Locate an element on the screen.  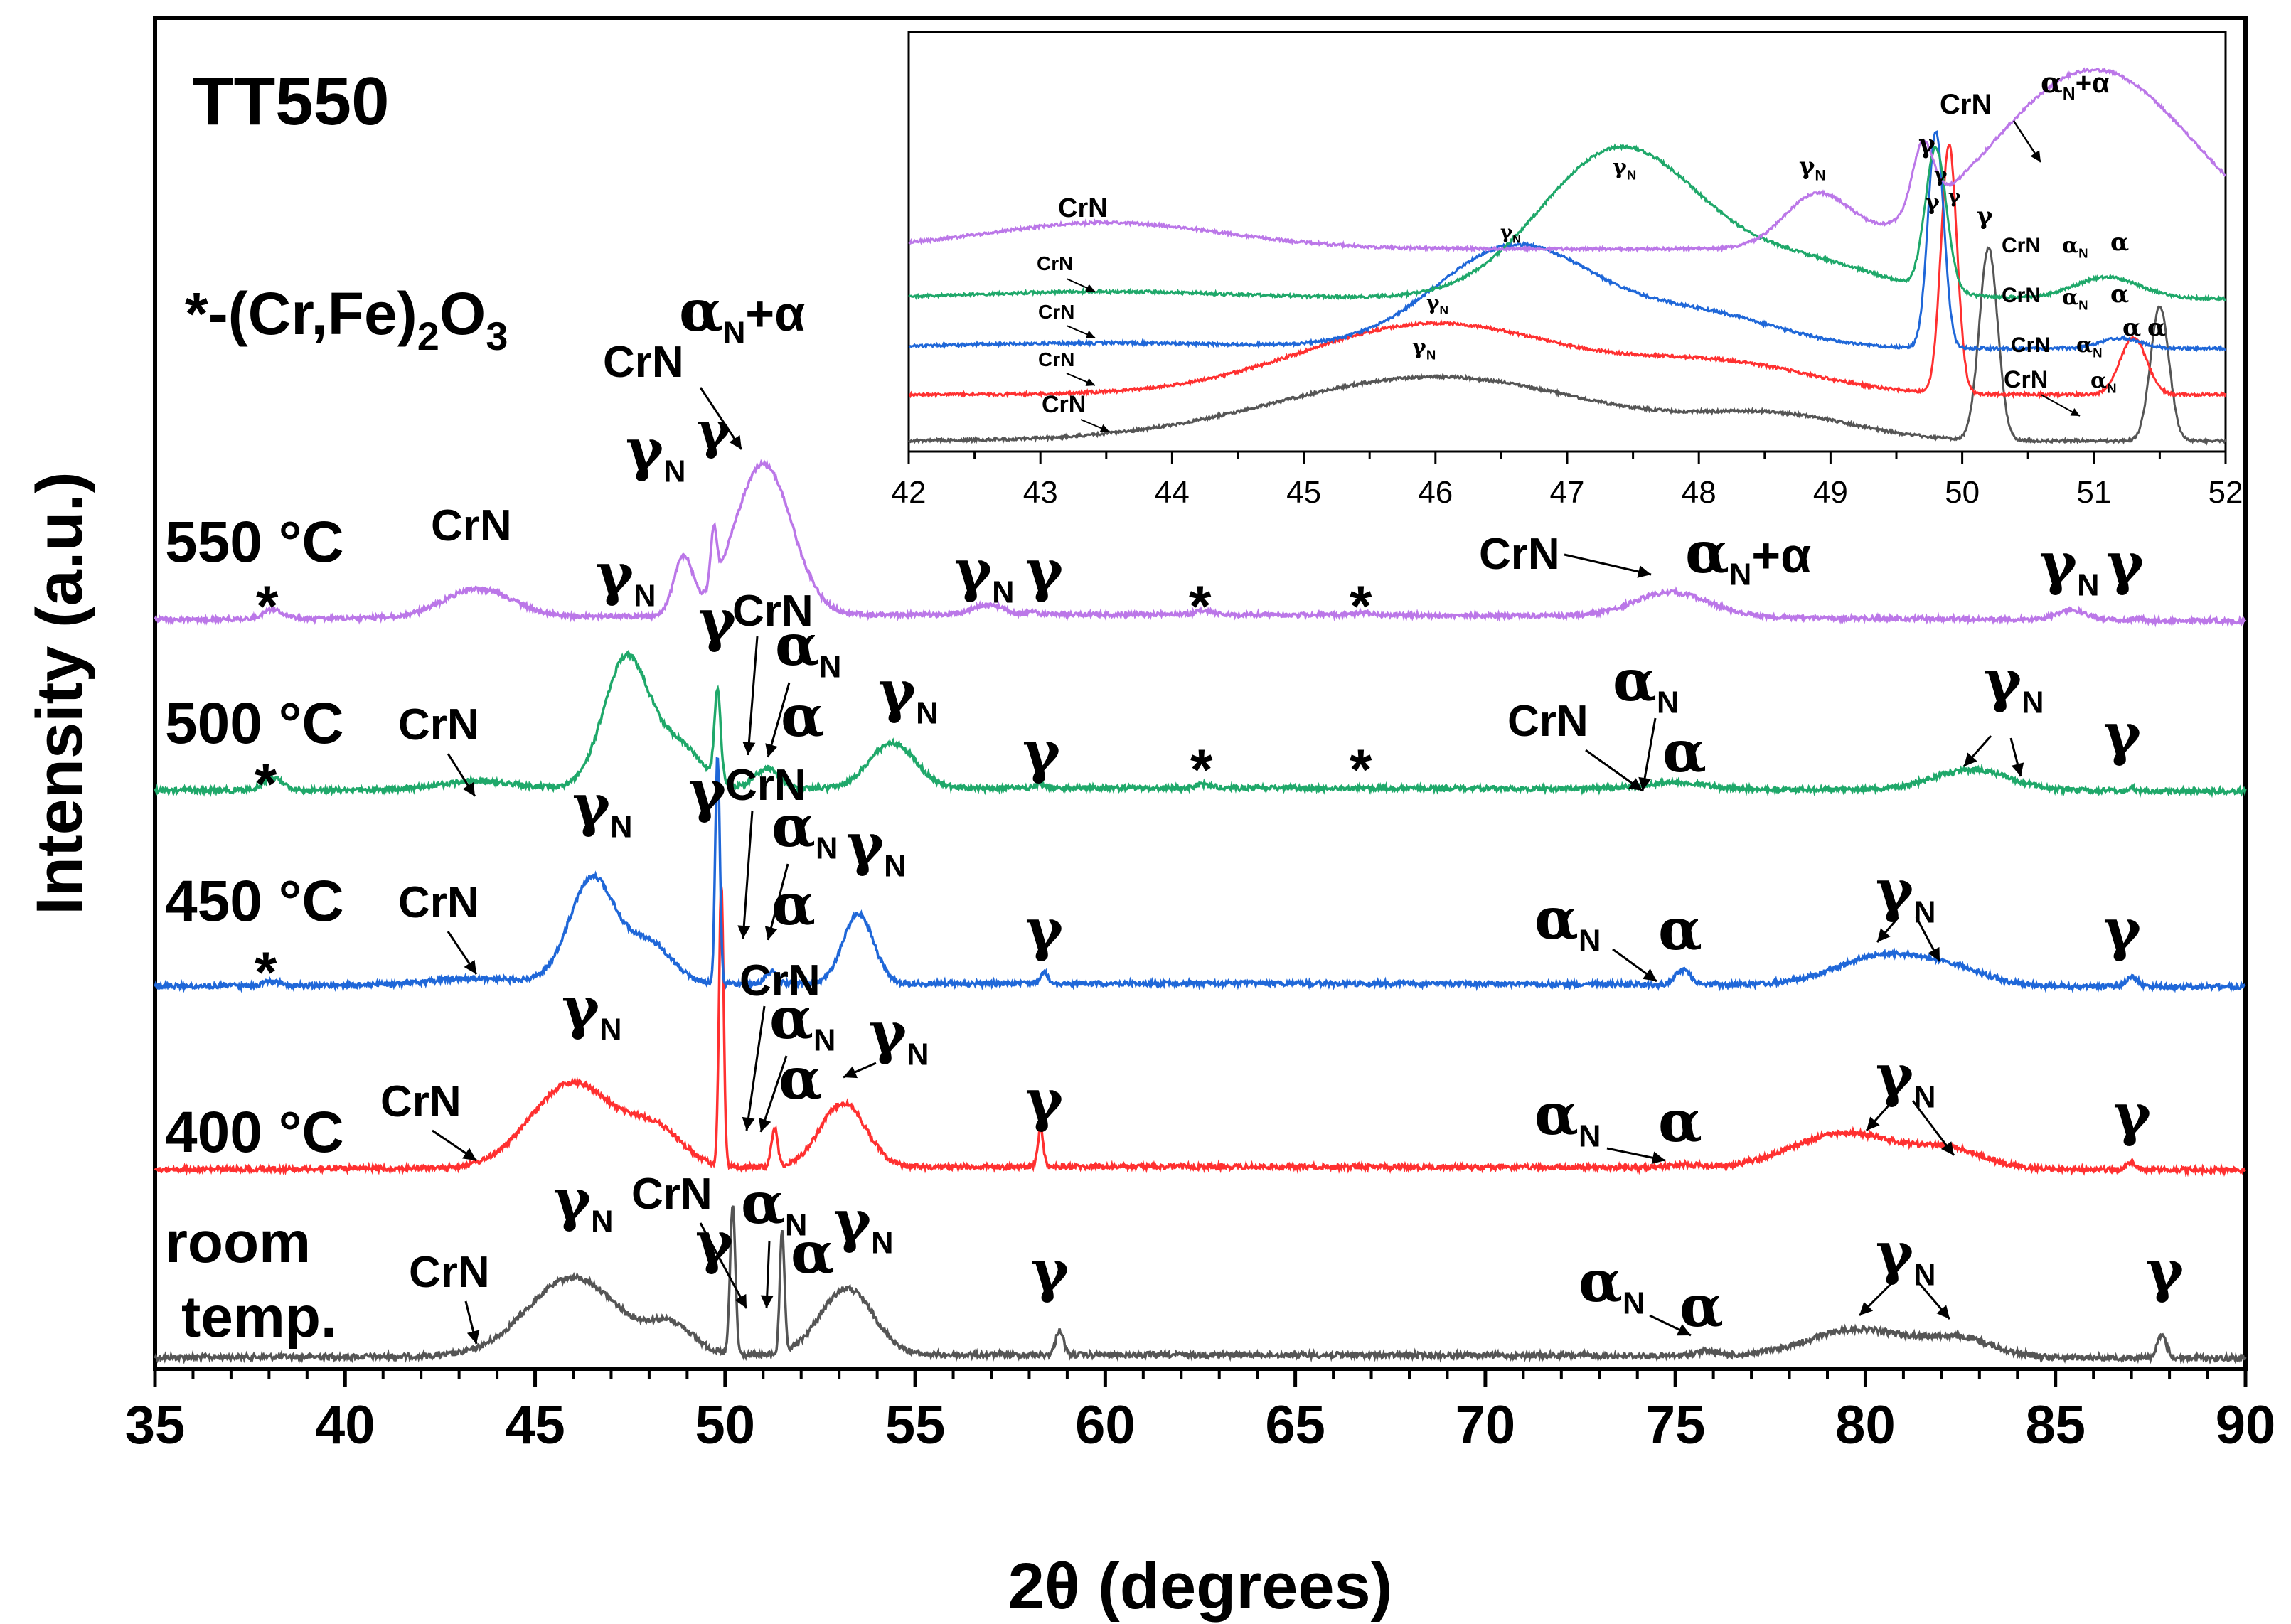
inset-alpha-n-plus-alpha-label: αN+α is located at coordinates (2075, 85).